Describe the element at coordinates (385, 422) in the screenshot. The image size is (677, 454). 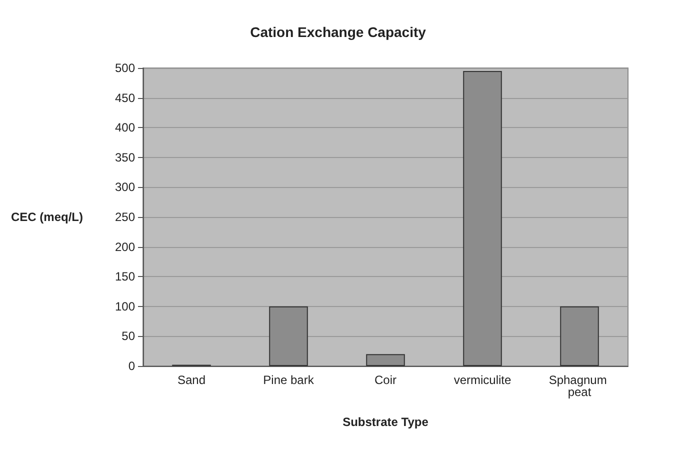
I see `x-axis-title: Substrate Type` at that location.